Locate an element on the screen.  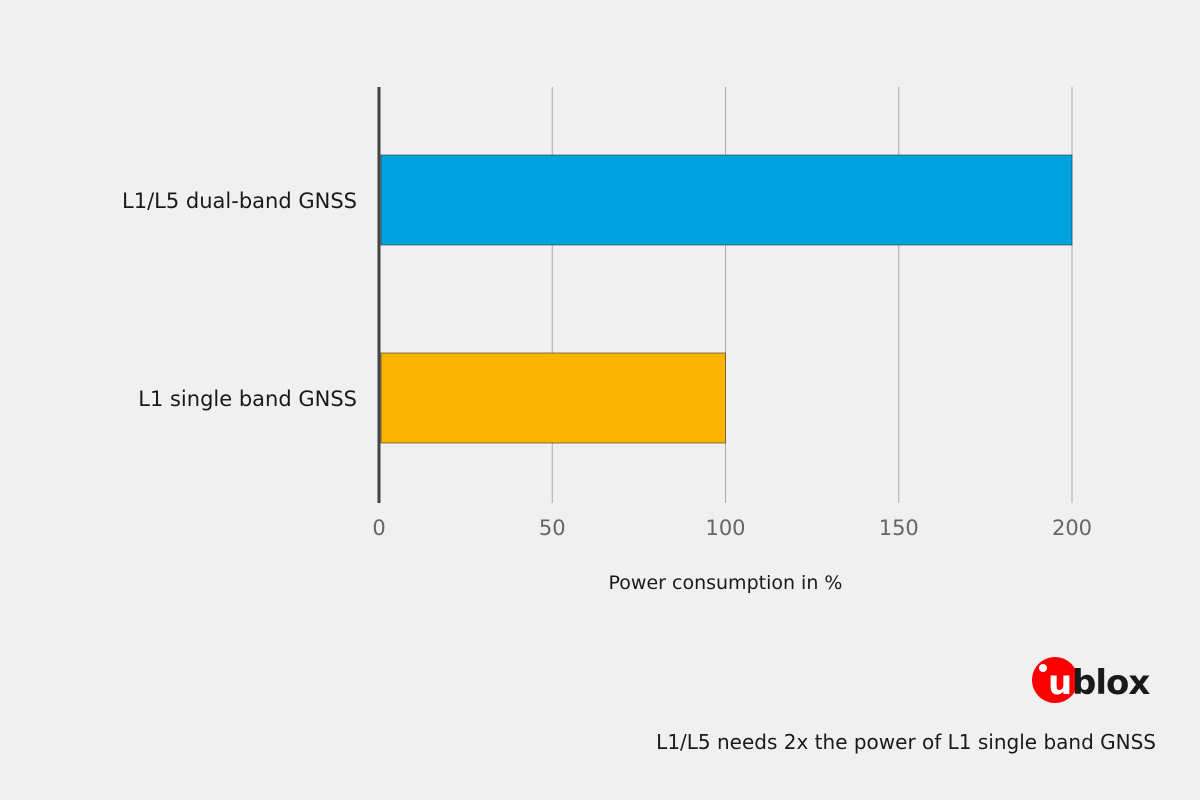
ublox-logo: u blox is located at coordinates (1094, 680).